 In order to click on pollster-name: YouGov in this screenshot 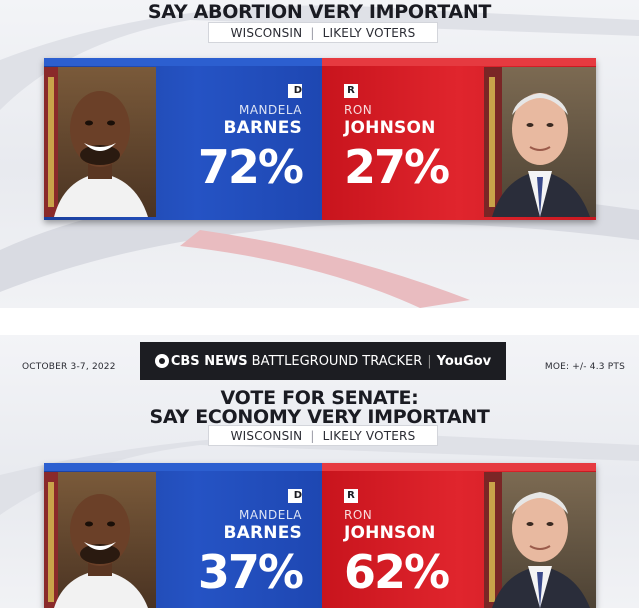, I will do `click(464, 361)`.